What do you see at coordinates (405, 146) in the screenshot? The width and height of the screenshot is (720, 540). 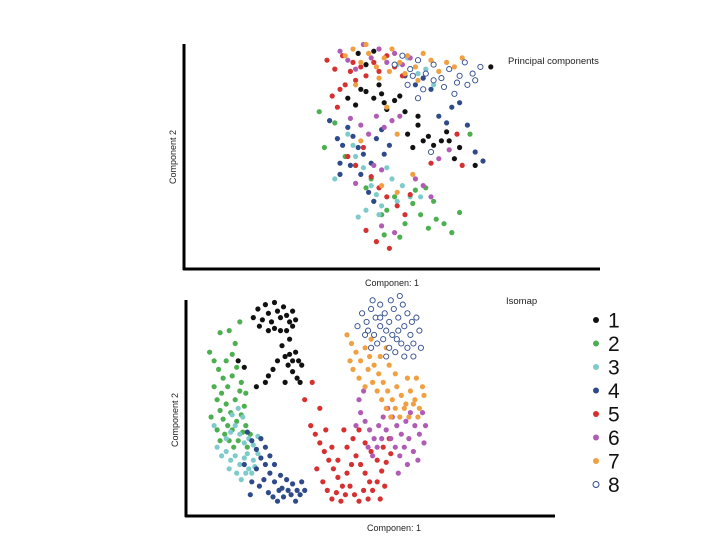 I see `pca-marks` at bounding box center [405, 146].